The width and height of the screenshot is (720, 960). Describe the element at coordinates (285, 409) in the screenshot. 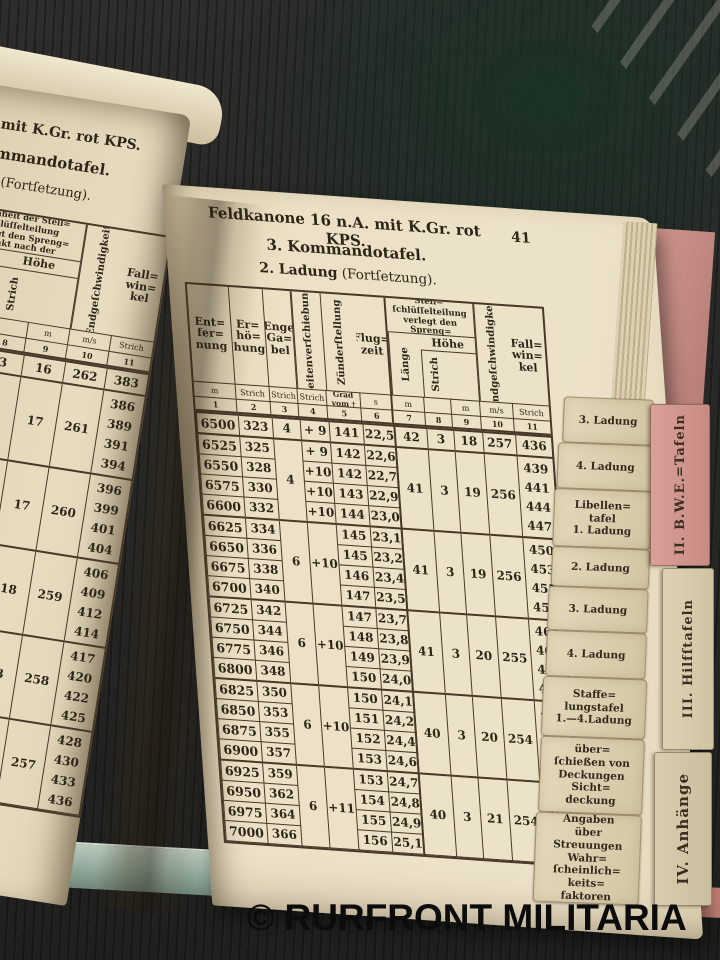

I see `col-number: 3` at that location.